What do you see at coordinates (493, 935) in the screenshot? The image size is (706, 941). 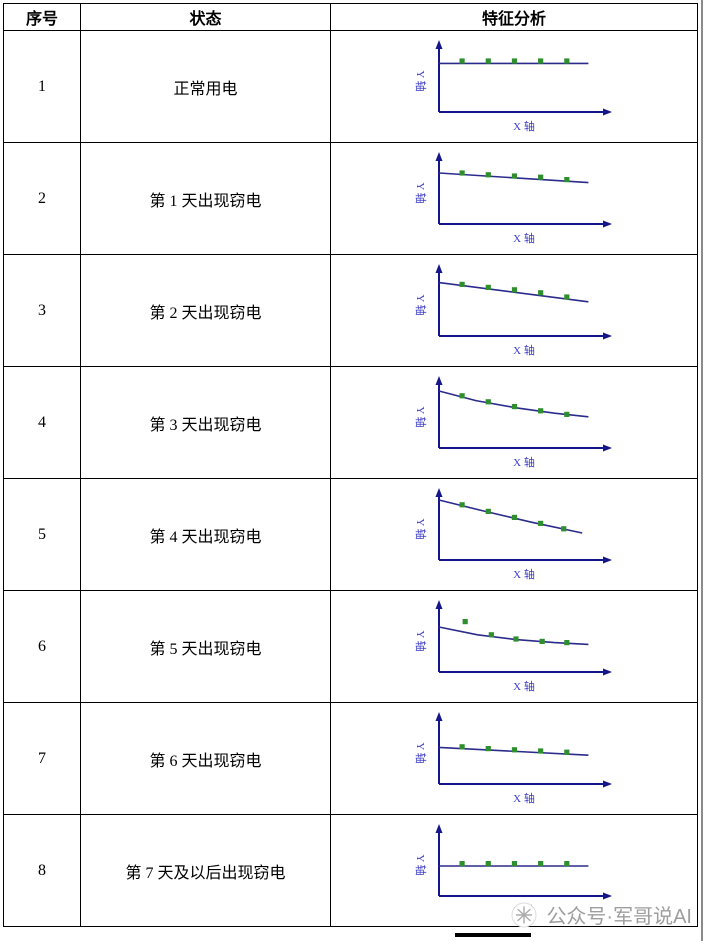 I see `bottom-border-fragment` at bounding box center [493, 935].